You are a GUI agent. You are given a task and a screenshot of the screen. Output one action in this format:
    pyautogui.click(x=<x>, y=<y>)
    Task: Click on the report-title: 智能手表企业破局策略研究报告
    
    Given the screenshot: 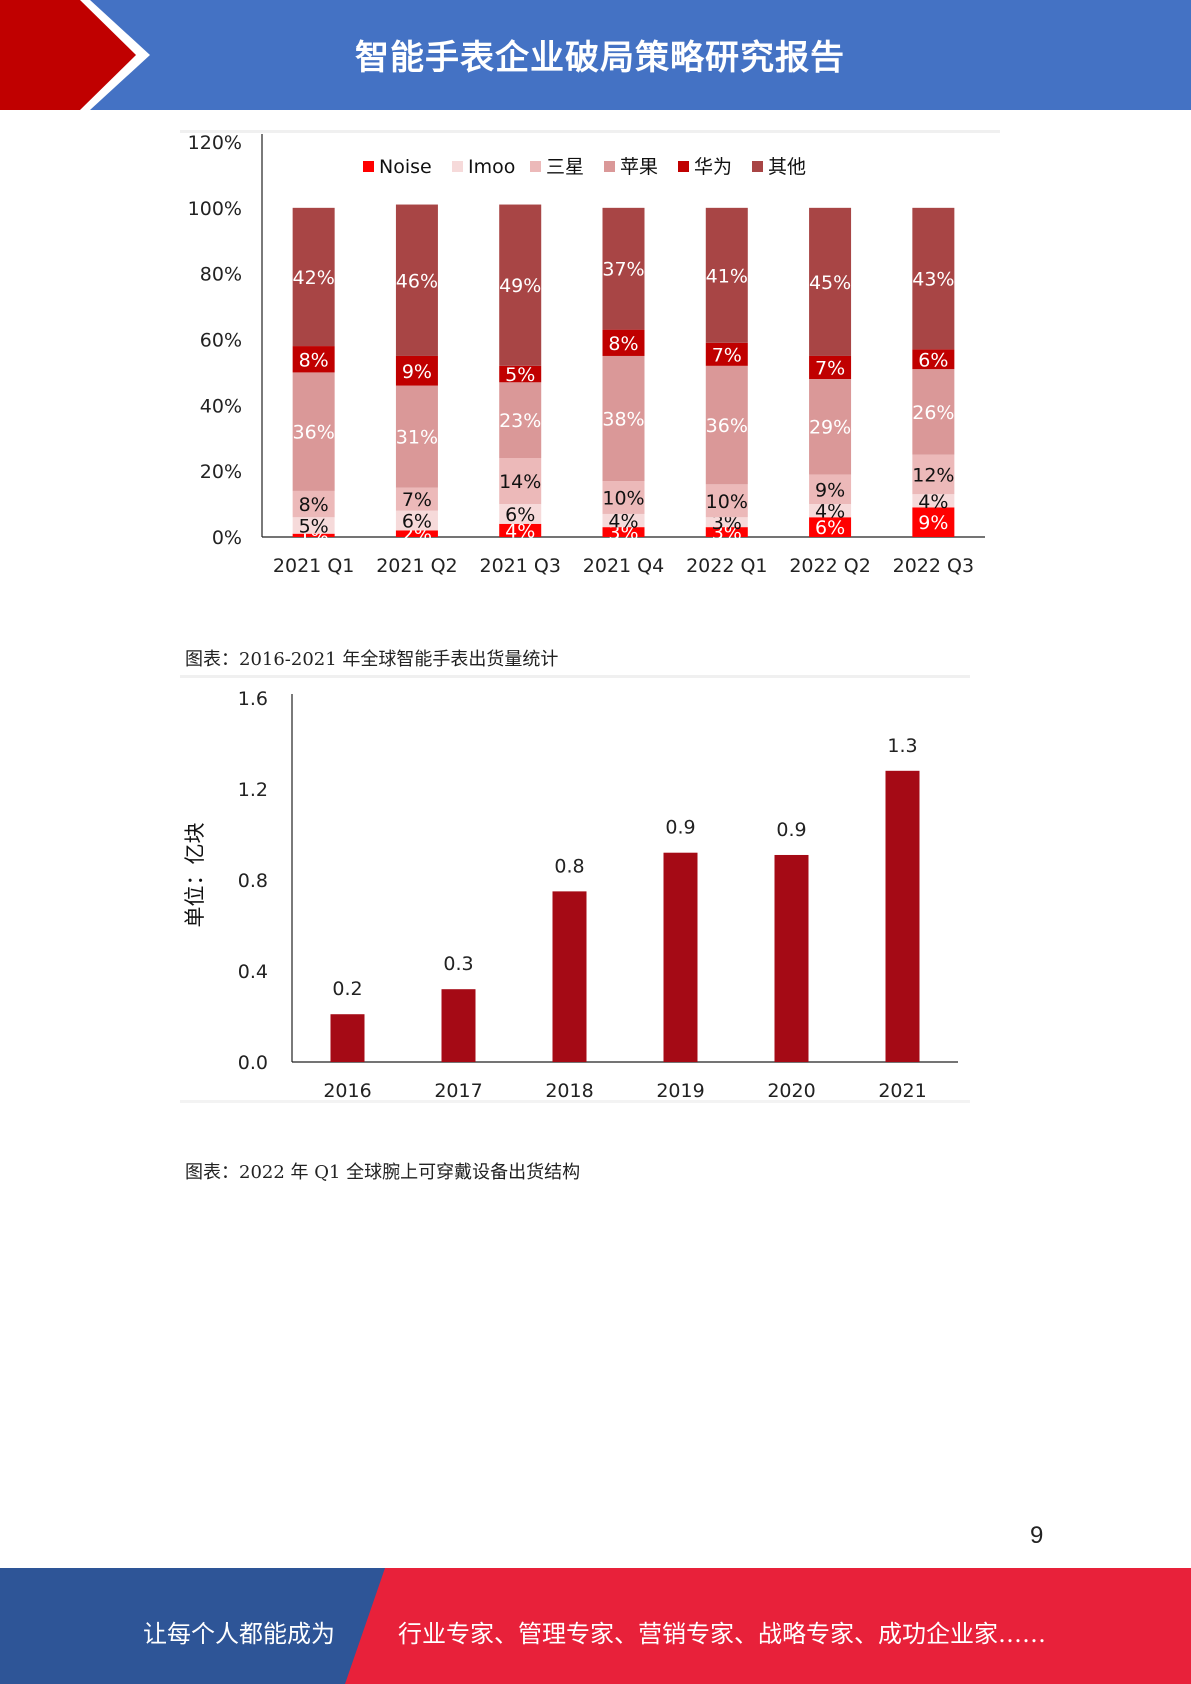 What is the action you would take?
    pyautogui.click(x=600, y=58)
    